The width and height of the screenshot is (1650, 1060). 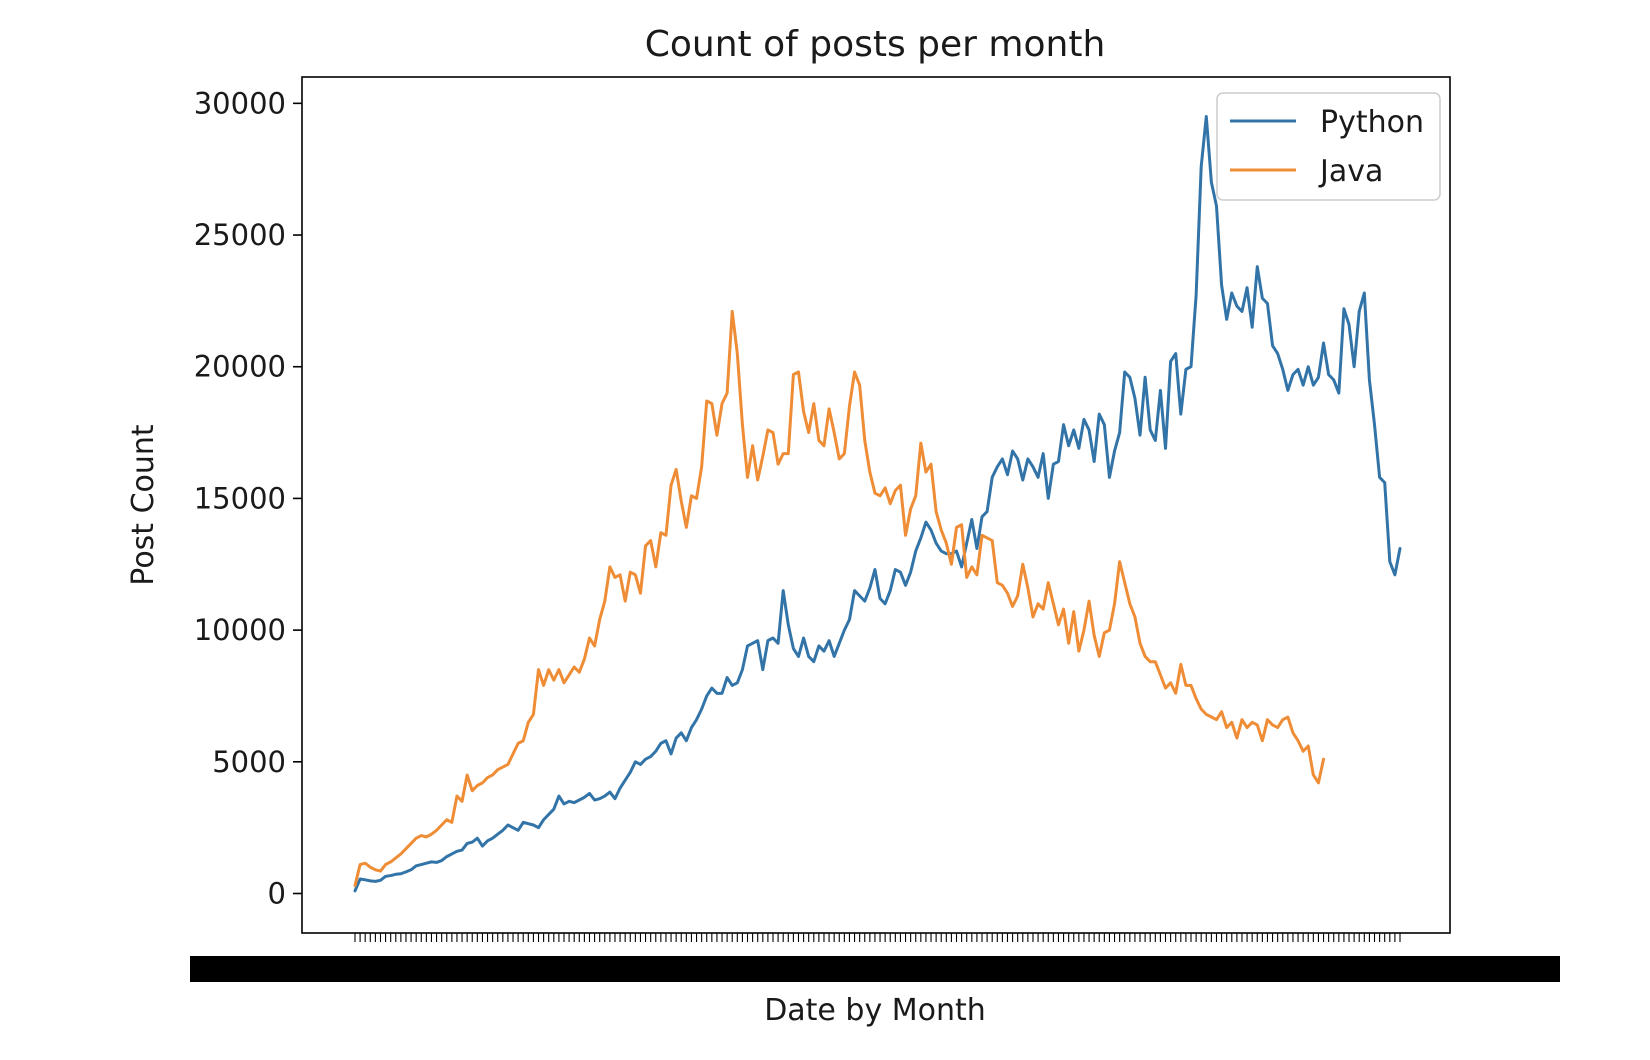 I want to click on y-axis: 0 5000 10000 15000 20000 25000 30000, so click(x=248, y=498).